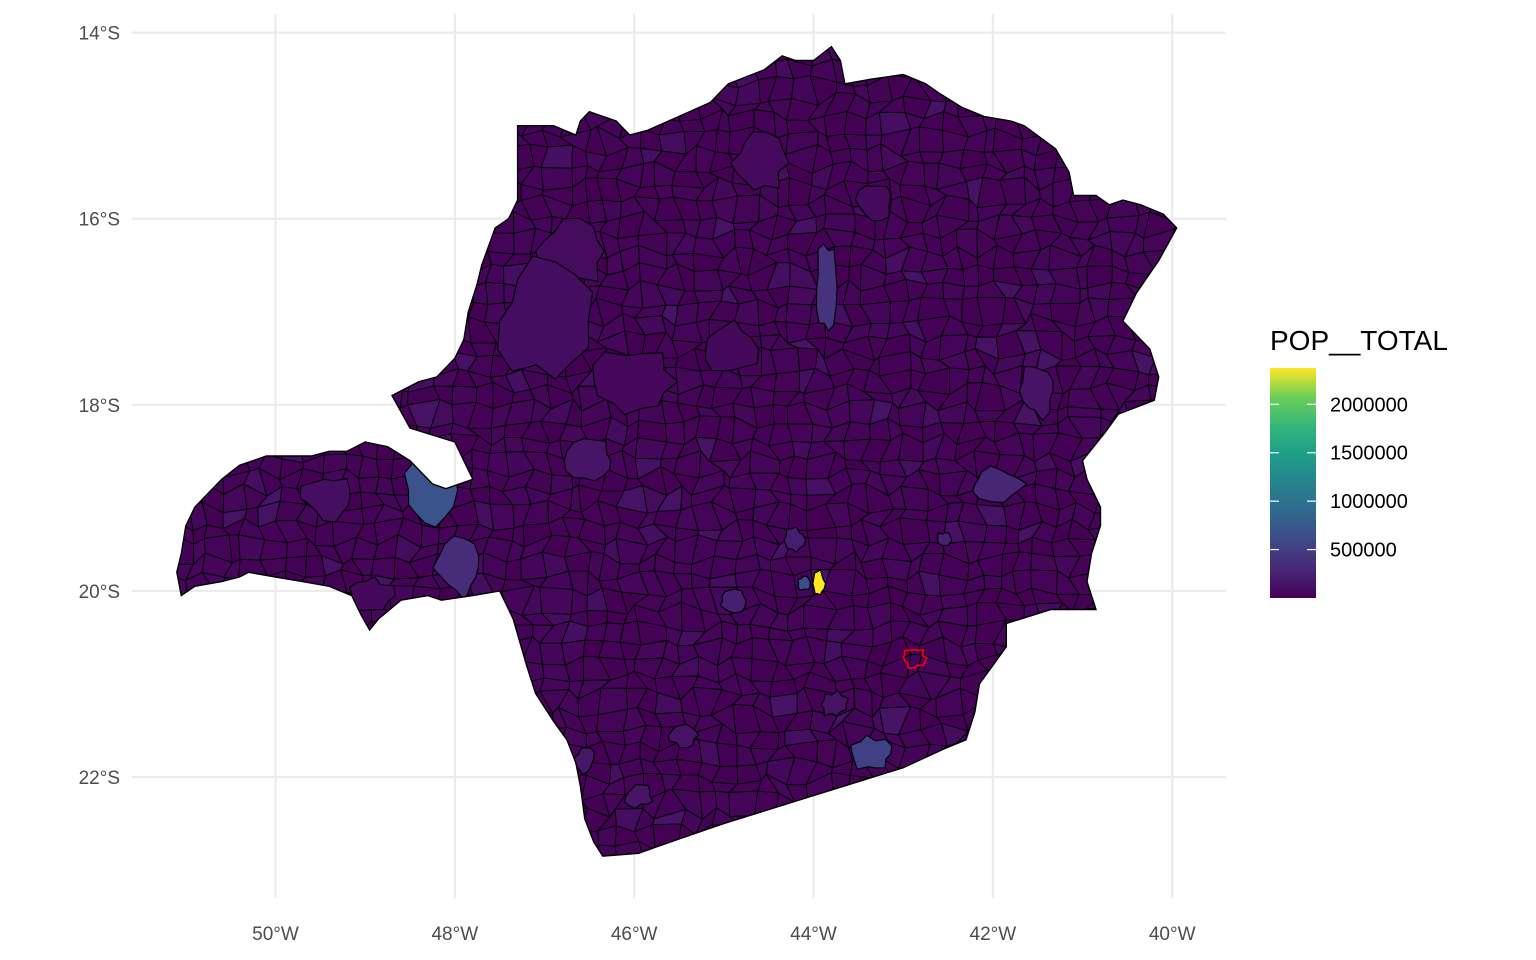 Image resolution: width=1536 pixels, height=960 pixels. I want to click on municipality-2080, so click(1080, 617).